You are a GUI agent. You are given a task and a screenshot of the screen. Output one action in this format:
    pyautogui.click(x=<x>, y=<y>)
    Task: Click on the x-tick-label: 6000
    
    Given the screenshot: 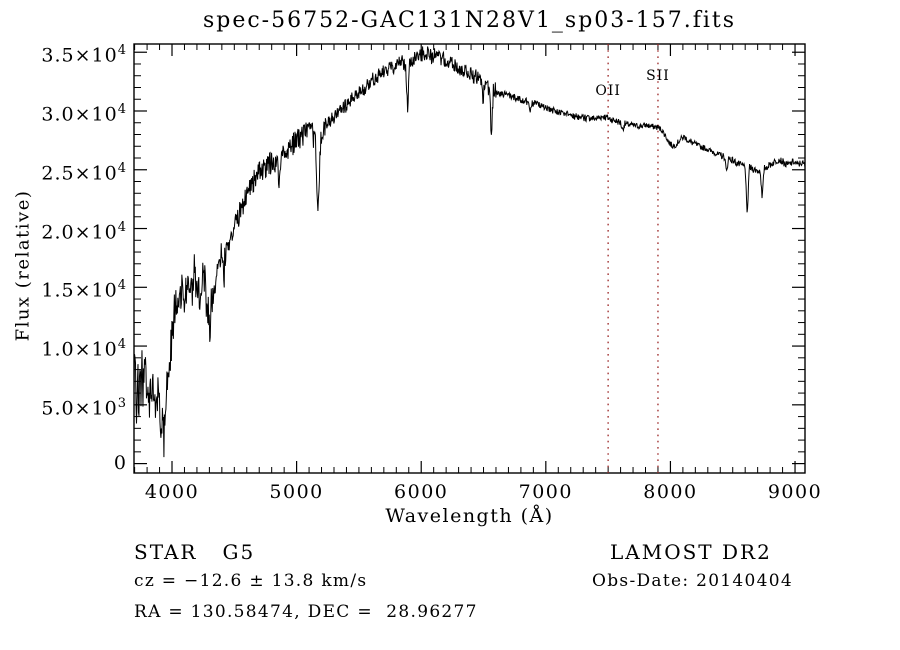 What is the action you would take?
    pyautogui.click(x=421, y=492)
    